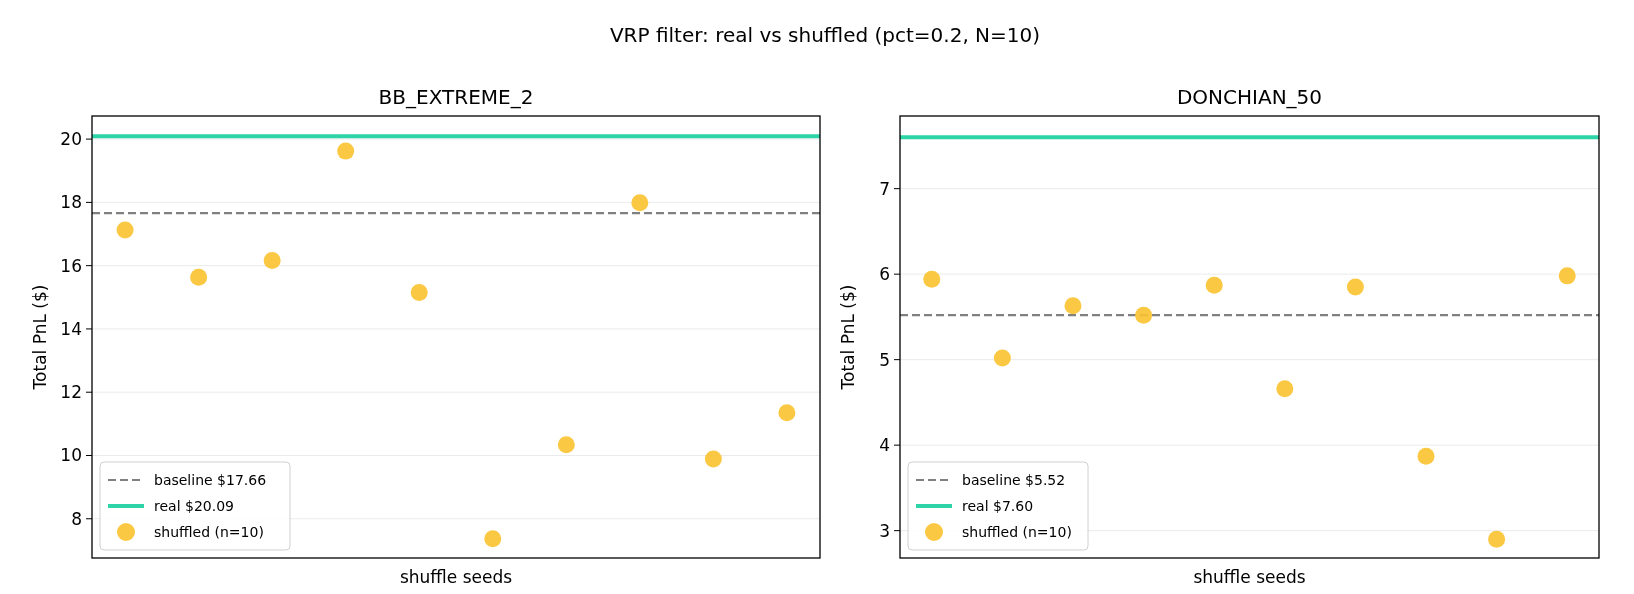 This screenshot has height=594, width=1634. Describe the element at coordinates (1014, 479) in the screenshot. I see `legend-label: baseline $5.52` at that location.